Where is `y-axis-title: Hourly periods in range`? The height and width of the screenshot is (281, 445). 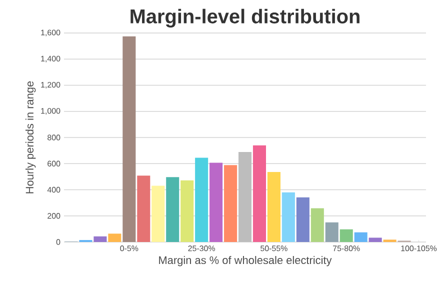
y-axis-title: Hourly periods in range is located at coordinates (30, 137).